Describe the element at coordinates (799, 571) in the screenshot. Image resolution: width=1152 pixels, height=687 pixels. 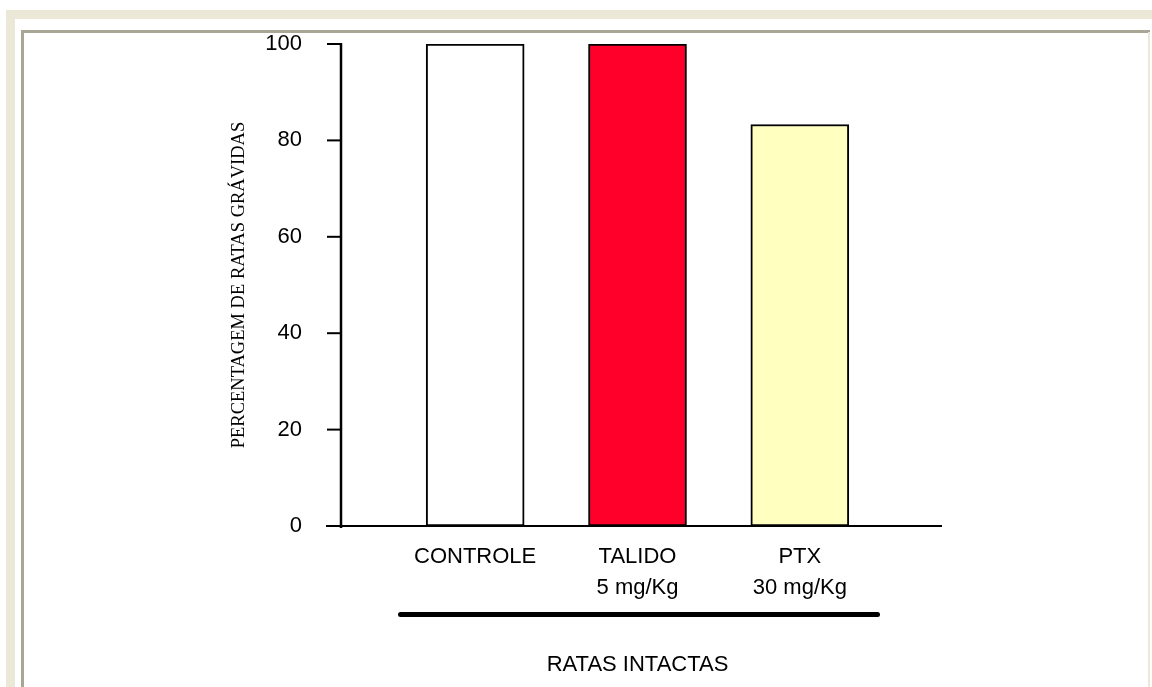
I see `x-tick-label: PTX 30 mg/Kg` at that location.